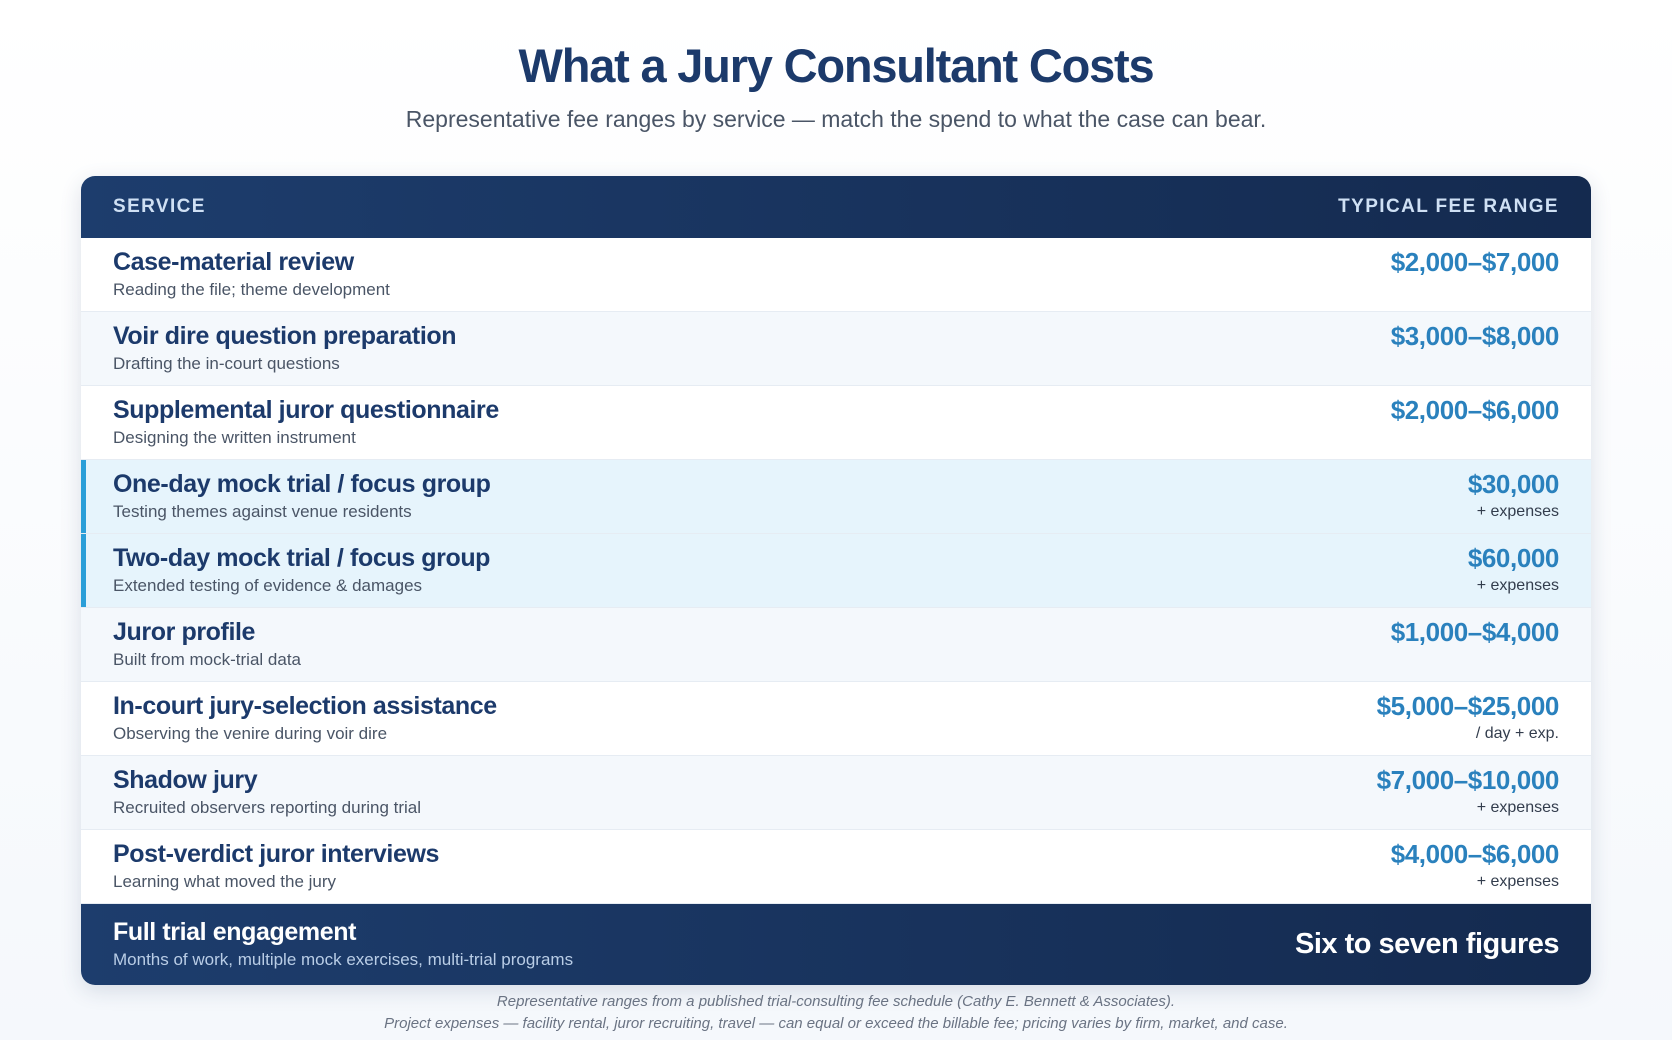  I want to click on service-name: In-court jury-selection assistance, so click(305, 706).